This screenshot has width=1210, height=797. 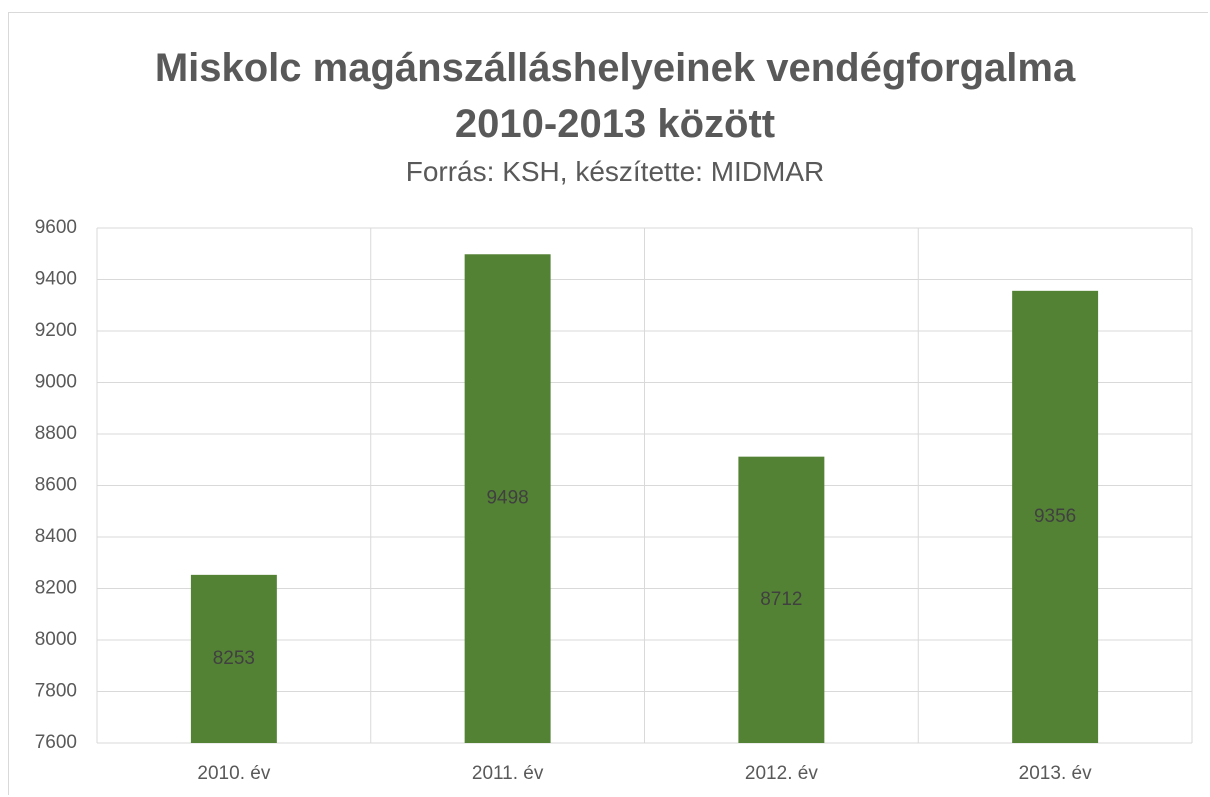 What do you see at coordinates (615, 171) in the screenshot?
I see `chart-subtitle: Forrás: KSH, készítette: MIDMAR` at bounding box center [615, 171].